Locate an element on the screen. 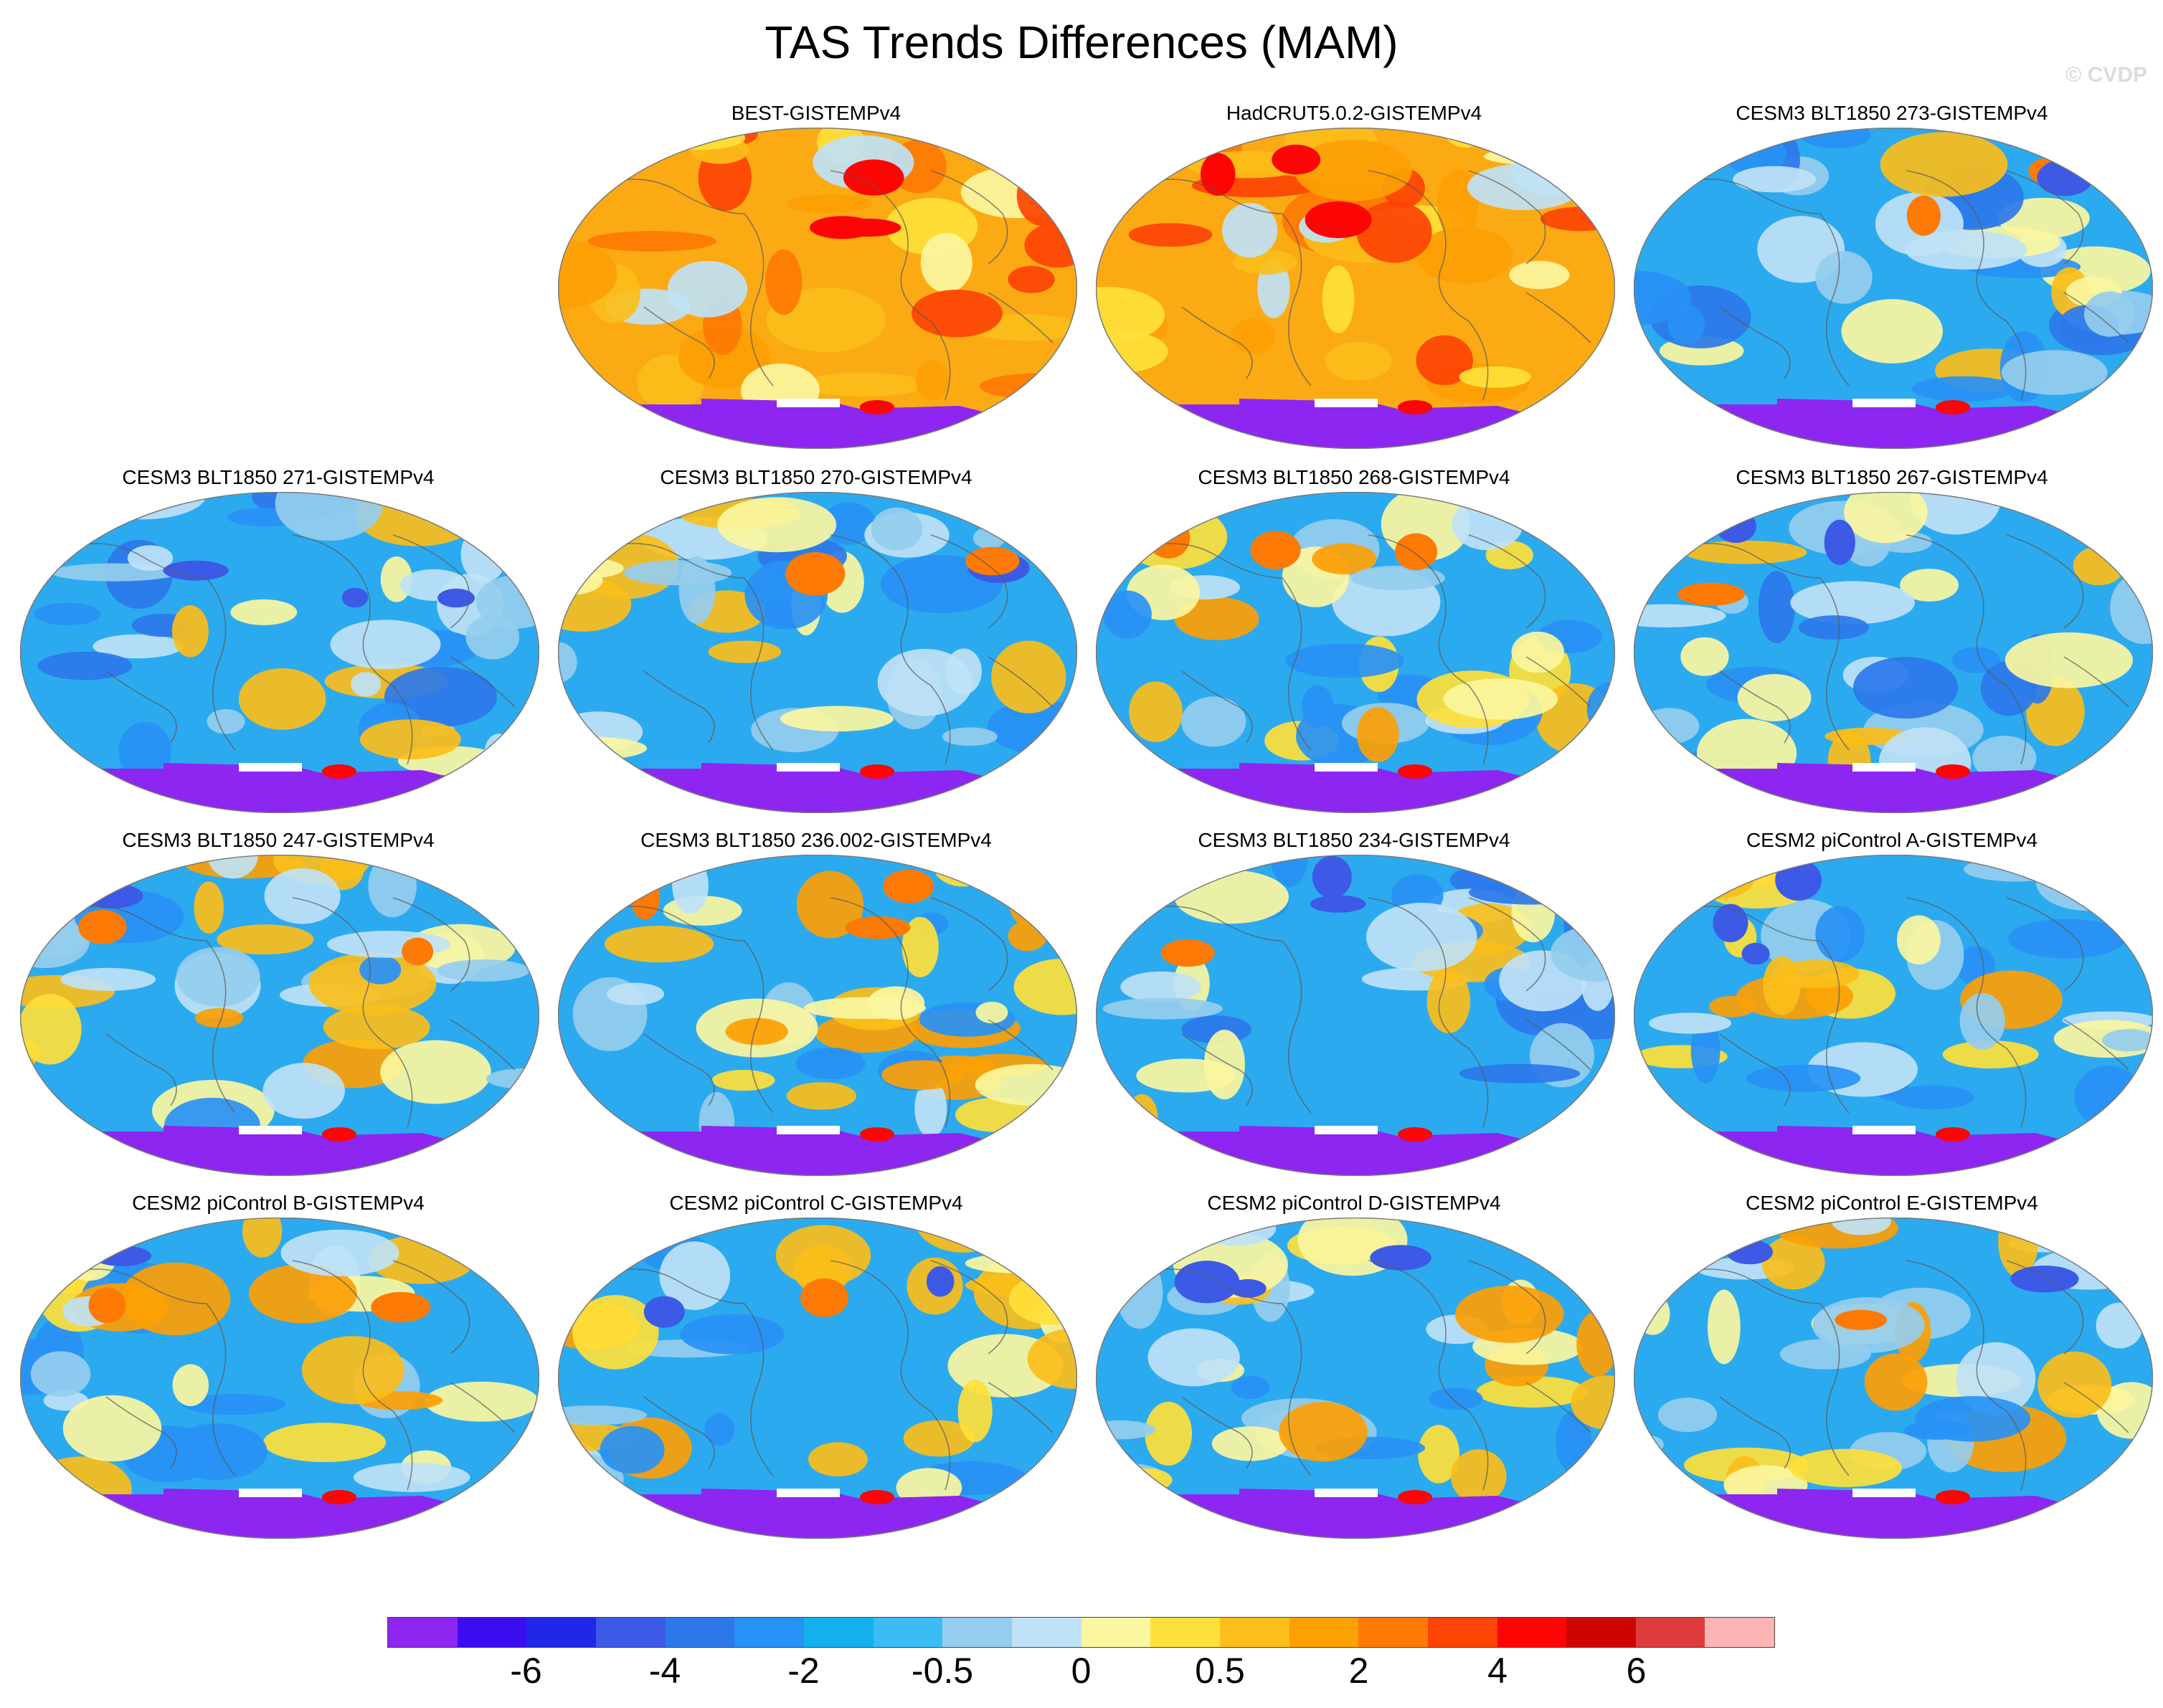 Image resolution: width=2163 pixels, height=1708 pixels. panel-title: CESM2 piControl B-GISTEMPv4 is located at coordinates (278, 1203).